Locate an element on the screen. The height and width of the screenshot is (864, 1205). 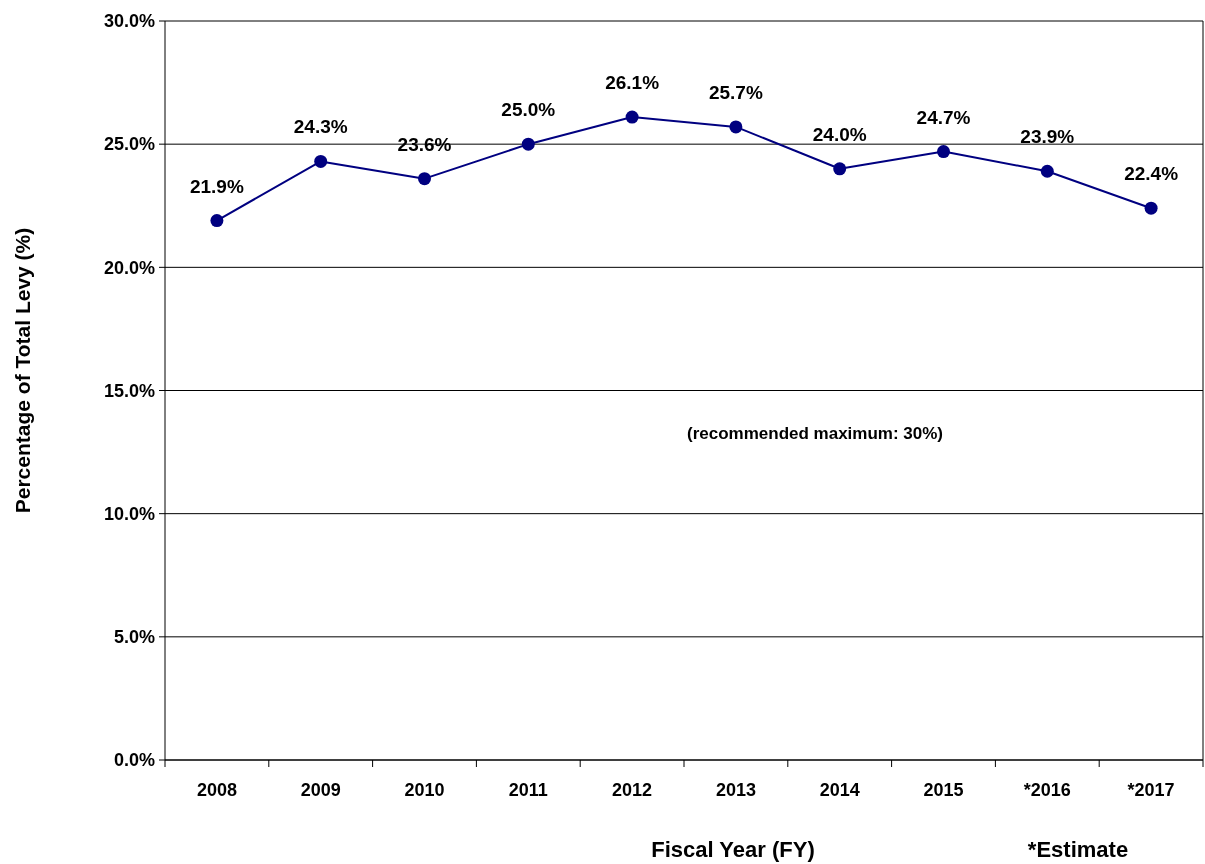
data-label: 24.3% is located at coordinates (320, 127).